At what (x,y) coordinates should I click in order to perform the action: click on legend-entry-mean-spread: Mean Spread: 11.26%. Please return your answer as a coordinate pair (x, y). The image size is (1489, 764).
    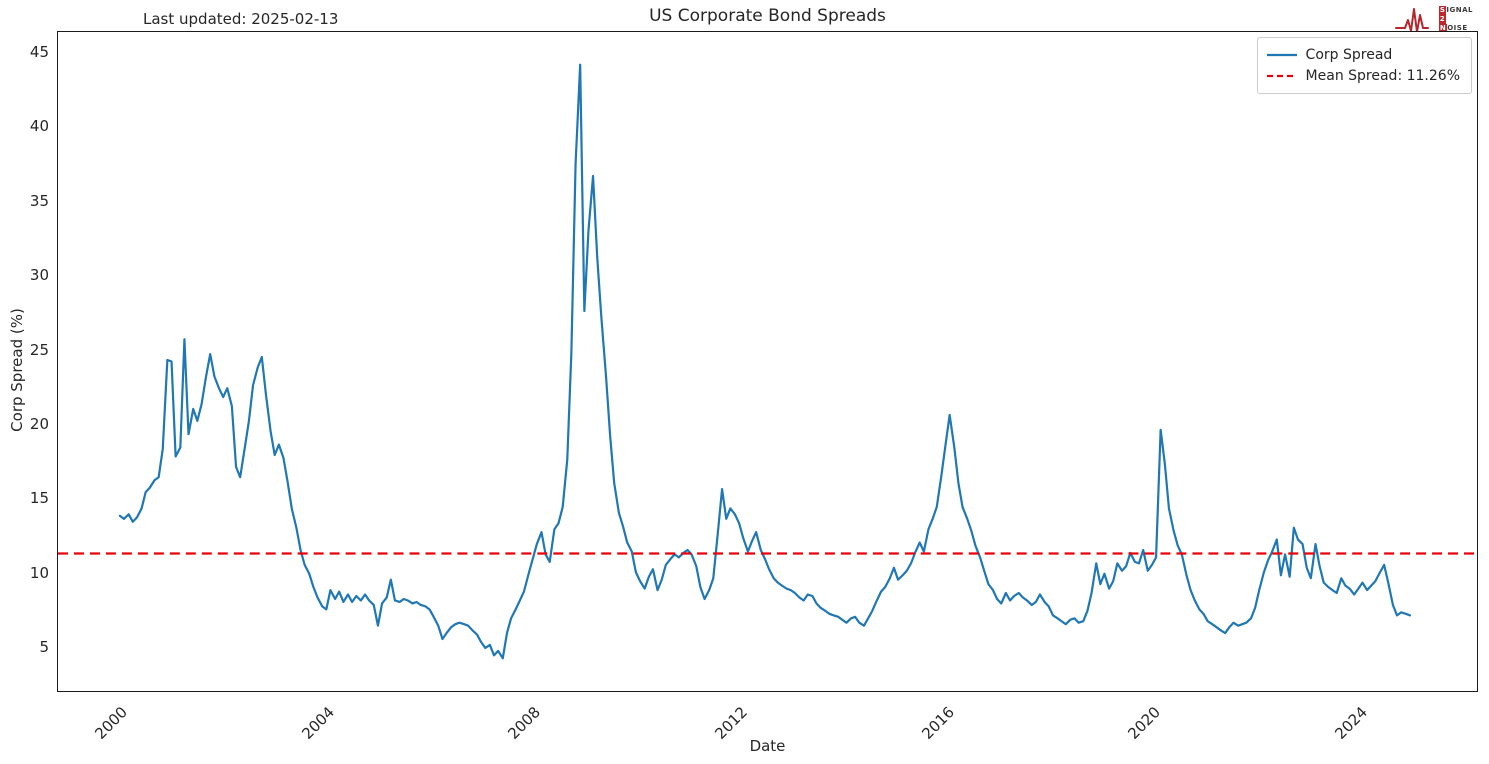
    Looking at the image, I should click on (1363, 75).